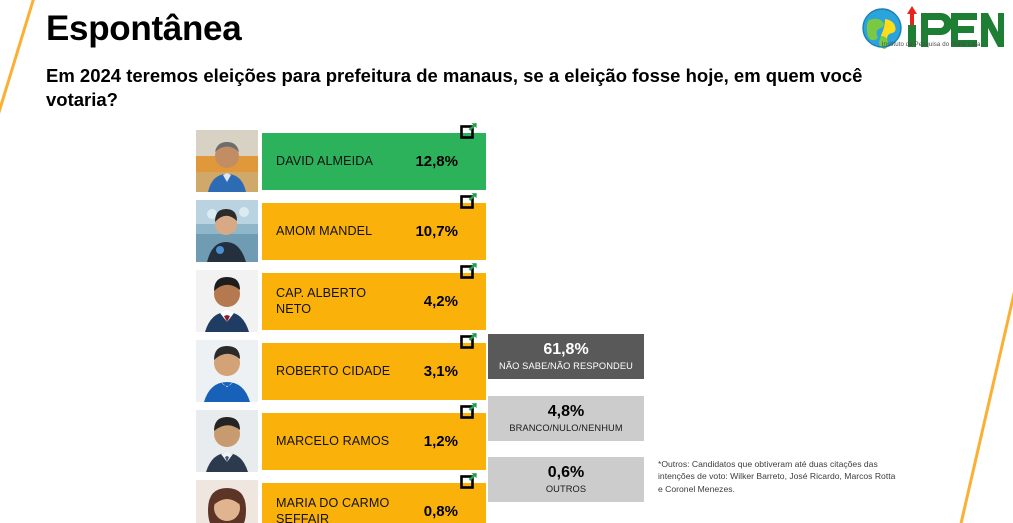 The width and height of the screenshot is (1013, 523). I want to click on table-row: DAVID ALMEIDA 12,8%, so click(341, 157).